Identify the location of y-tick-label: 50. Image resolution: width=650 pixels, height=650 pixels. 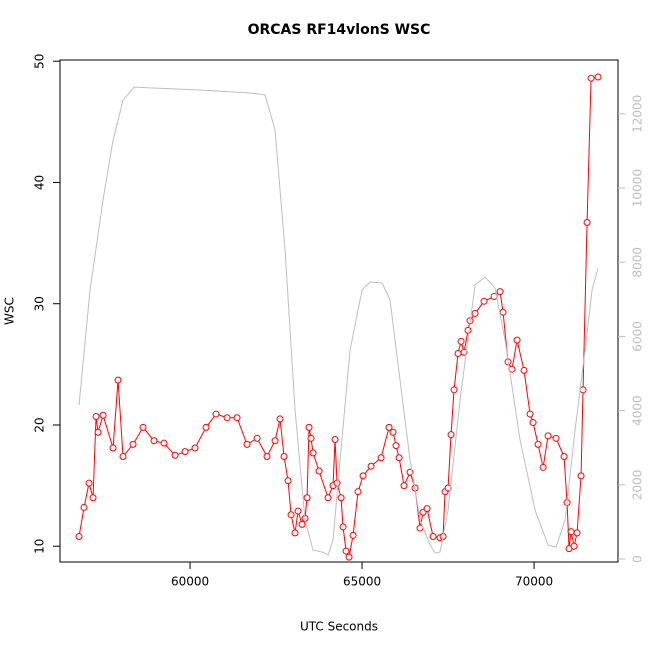
(40, 61).